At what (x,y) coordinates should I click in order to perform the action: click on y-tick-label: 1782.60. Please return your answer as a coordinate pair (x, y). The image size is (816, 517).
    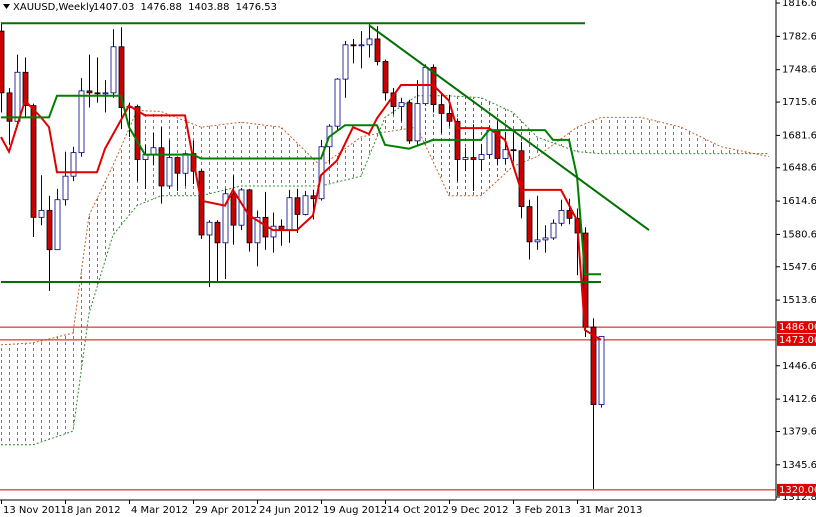
    Looking at the image, I should click on (799, 36).